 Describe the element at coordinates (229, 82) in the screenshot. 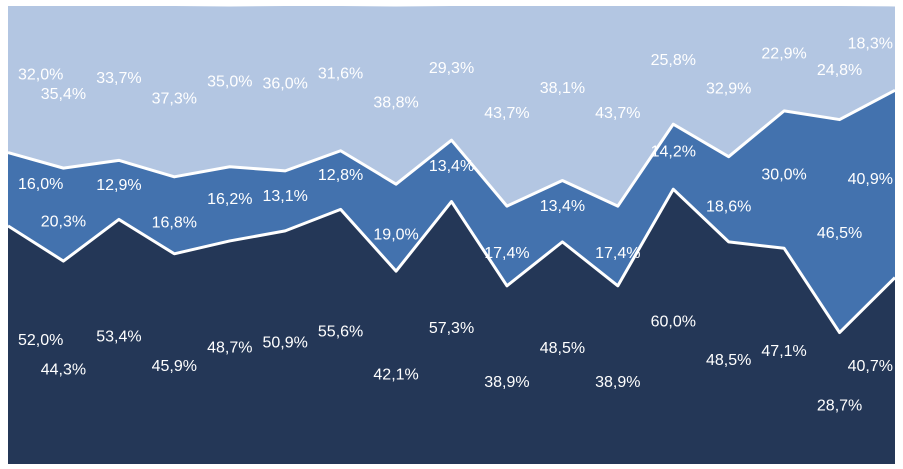

I see `series-3-label-5: 35,0%` at that location.